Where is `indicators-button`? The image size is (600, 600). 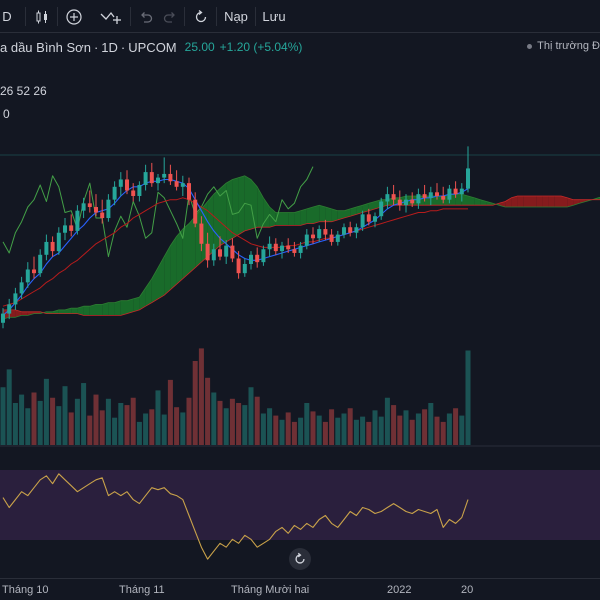
indicators-button is located at coordinates (111, 16).